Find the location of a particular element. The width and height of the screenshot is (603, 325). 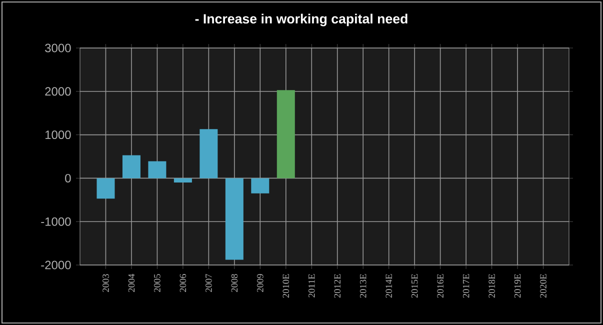

x-tick-label: 2015E is located at coordinates (414, 286).